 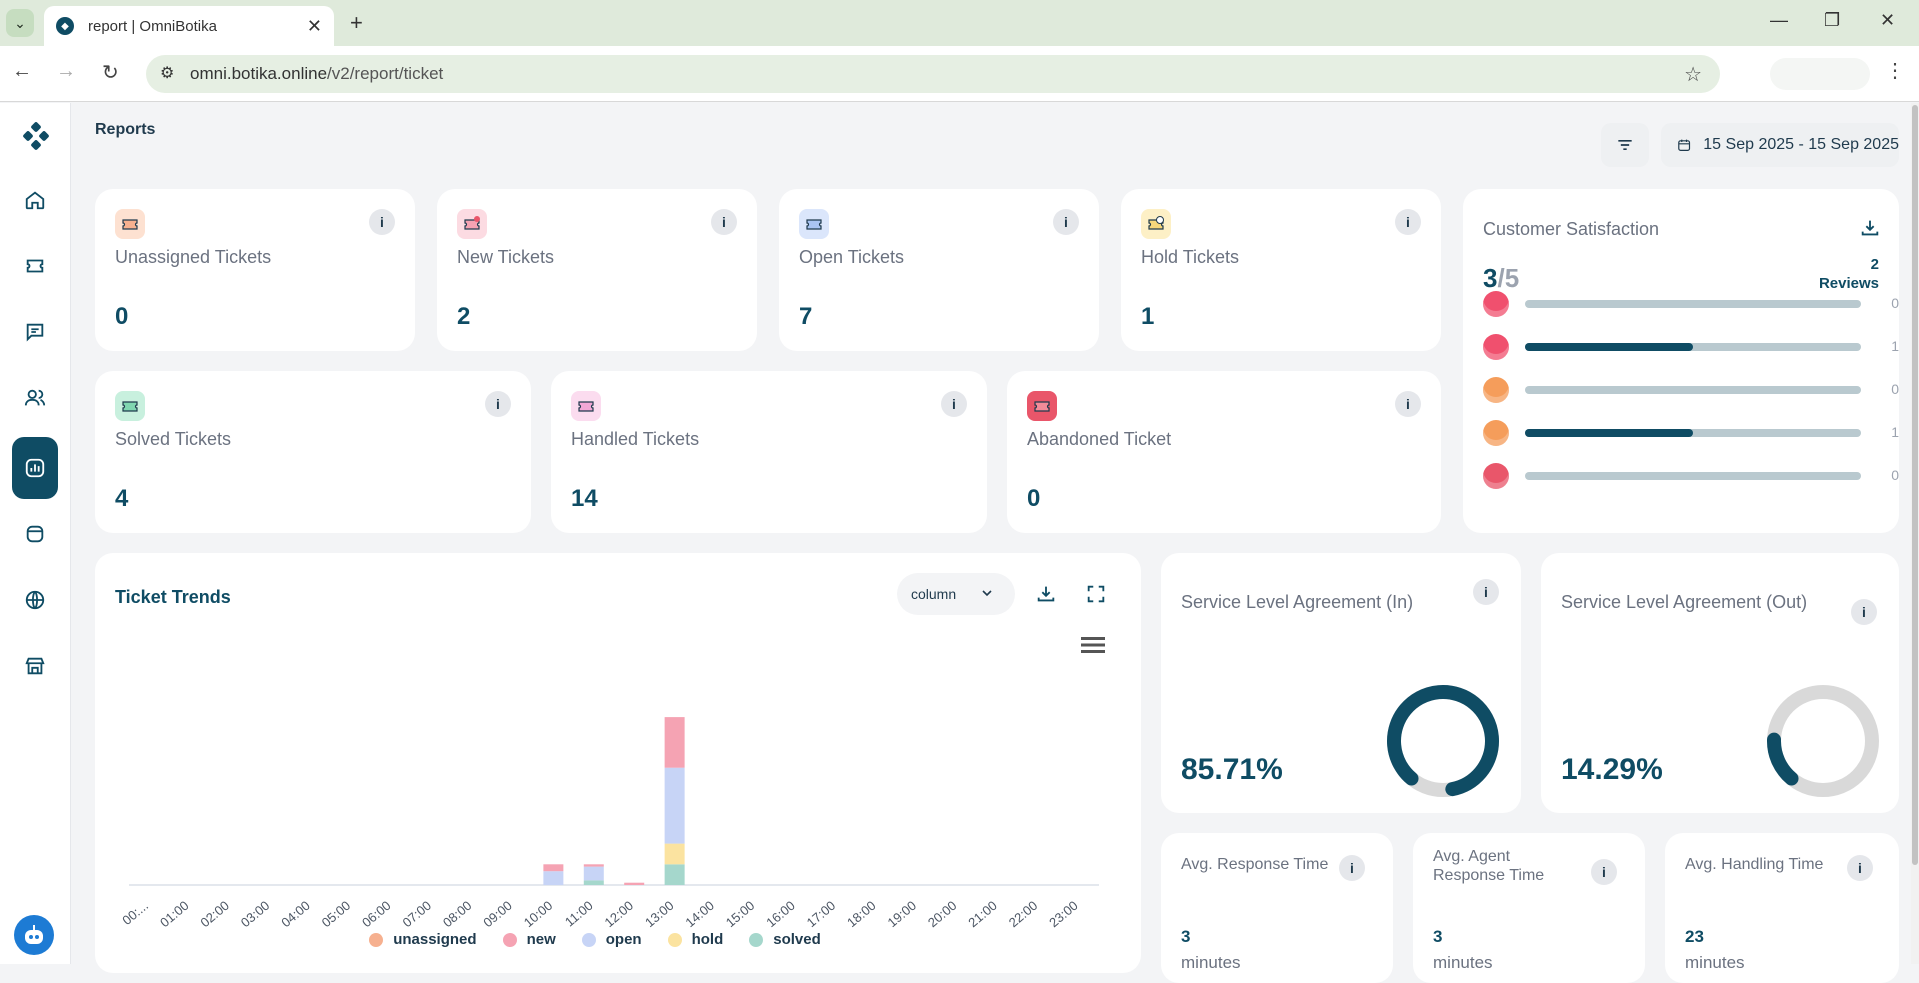 What do you see at coordinates (1625, 145) in the screenshot?
I see `filter-button` at bounding box center [1625, 145].